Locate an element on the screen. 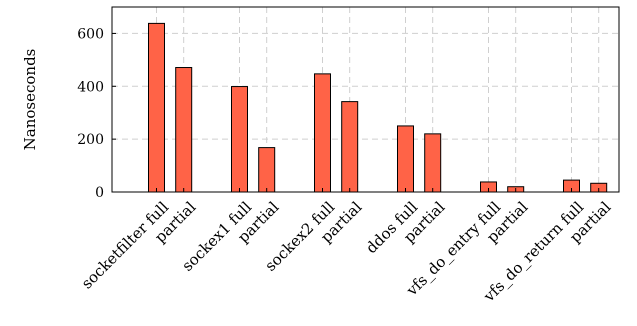 The height and width of the screenshot is (326, 637). y-tick-label: 400 is located at coordinates (90, 87).